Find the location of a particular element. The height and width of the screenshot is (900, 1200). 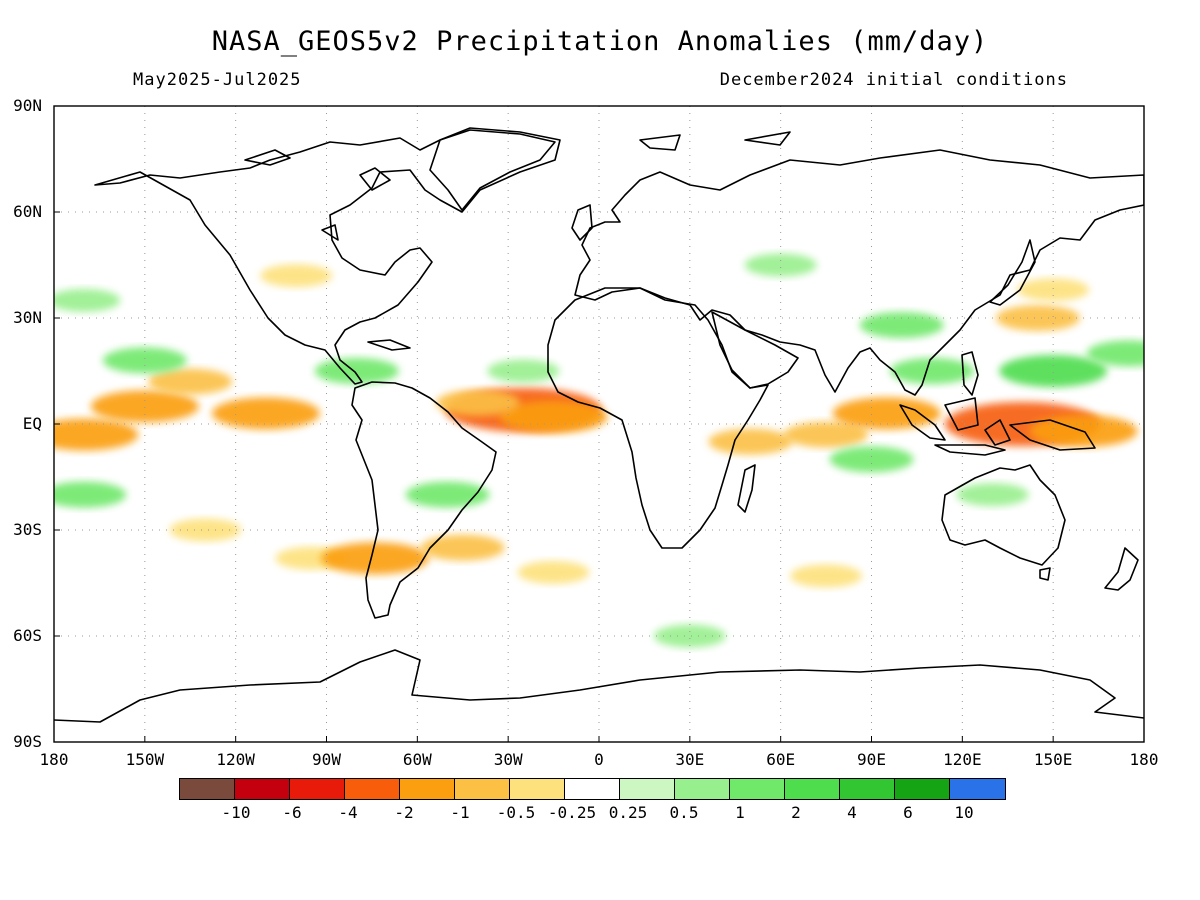

colorbar-label: -0.25 is located at coordinates (572, 812).